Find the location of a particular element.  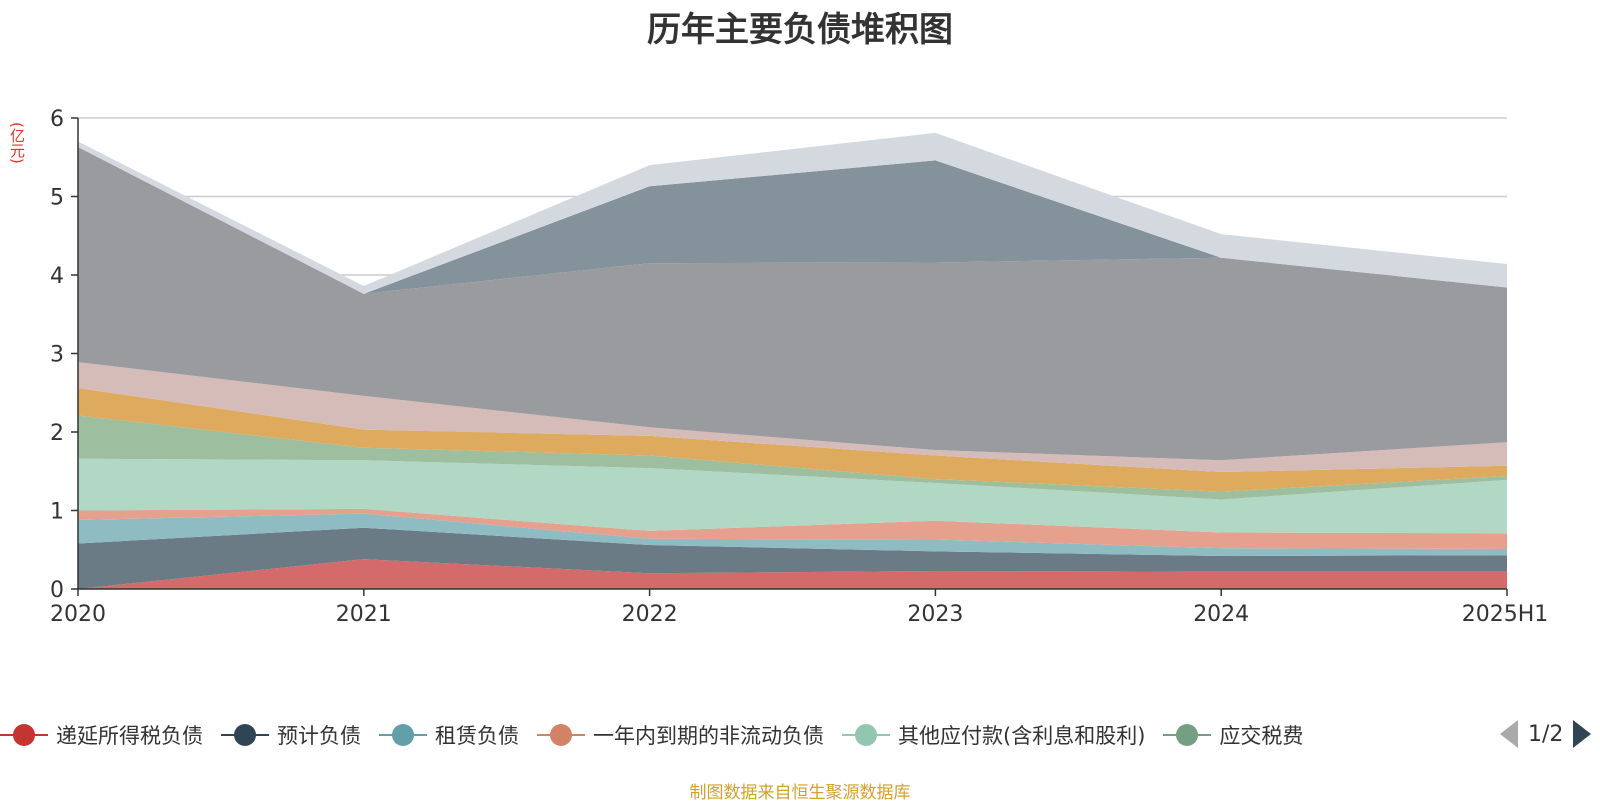

legend-item: 其他应付款(含利息和股利) is located at coordinates (993, 735).